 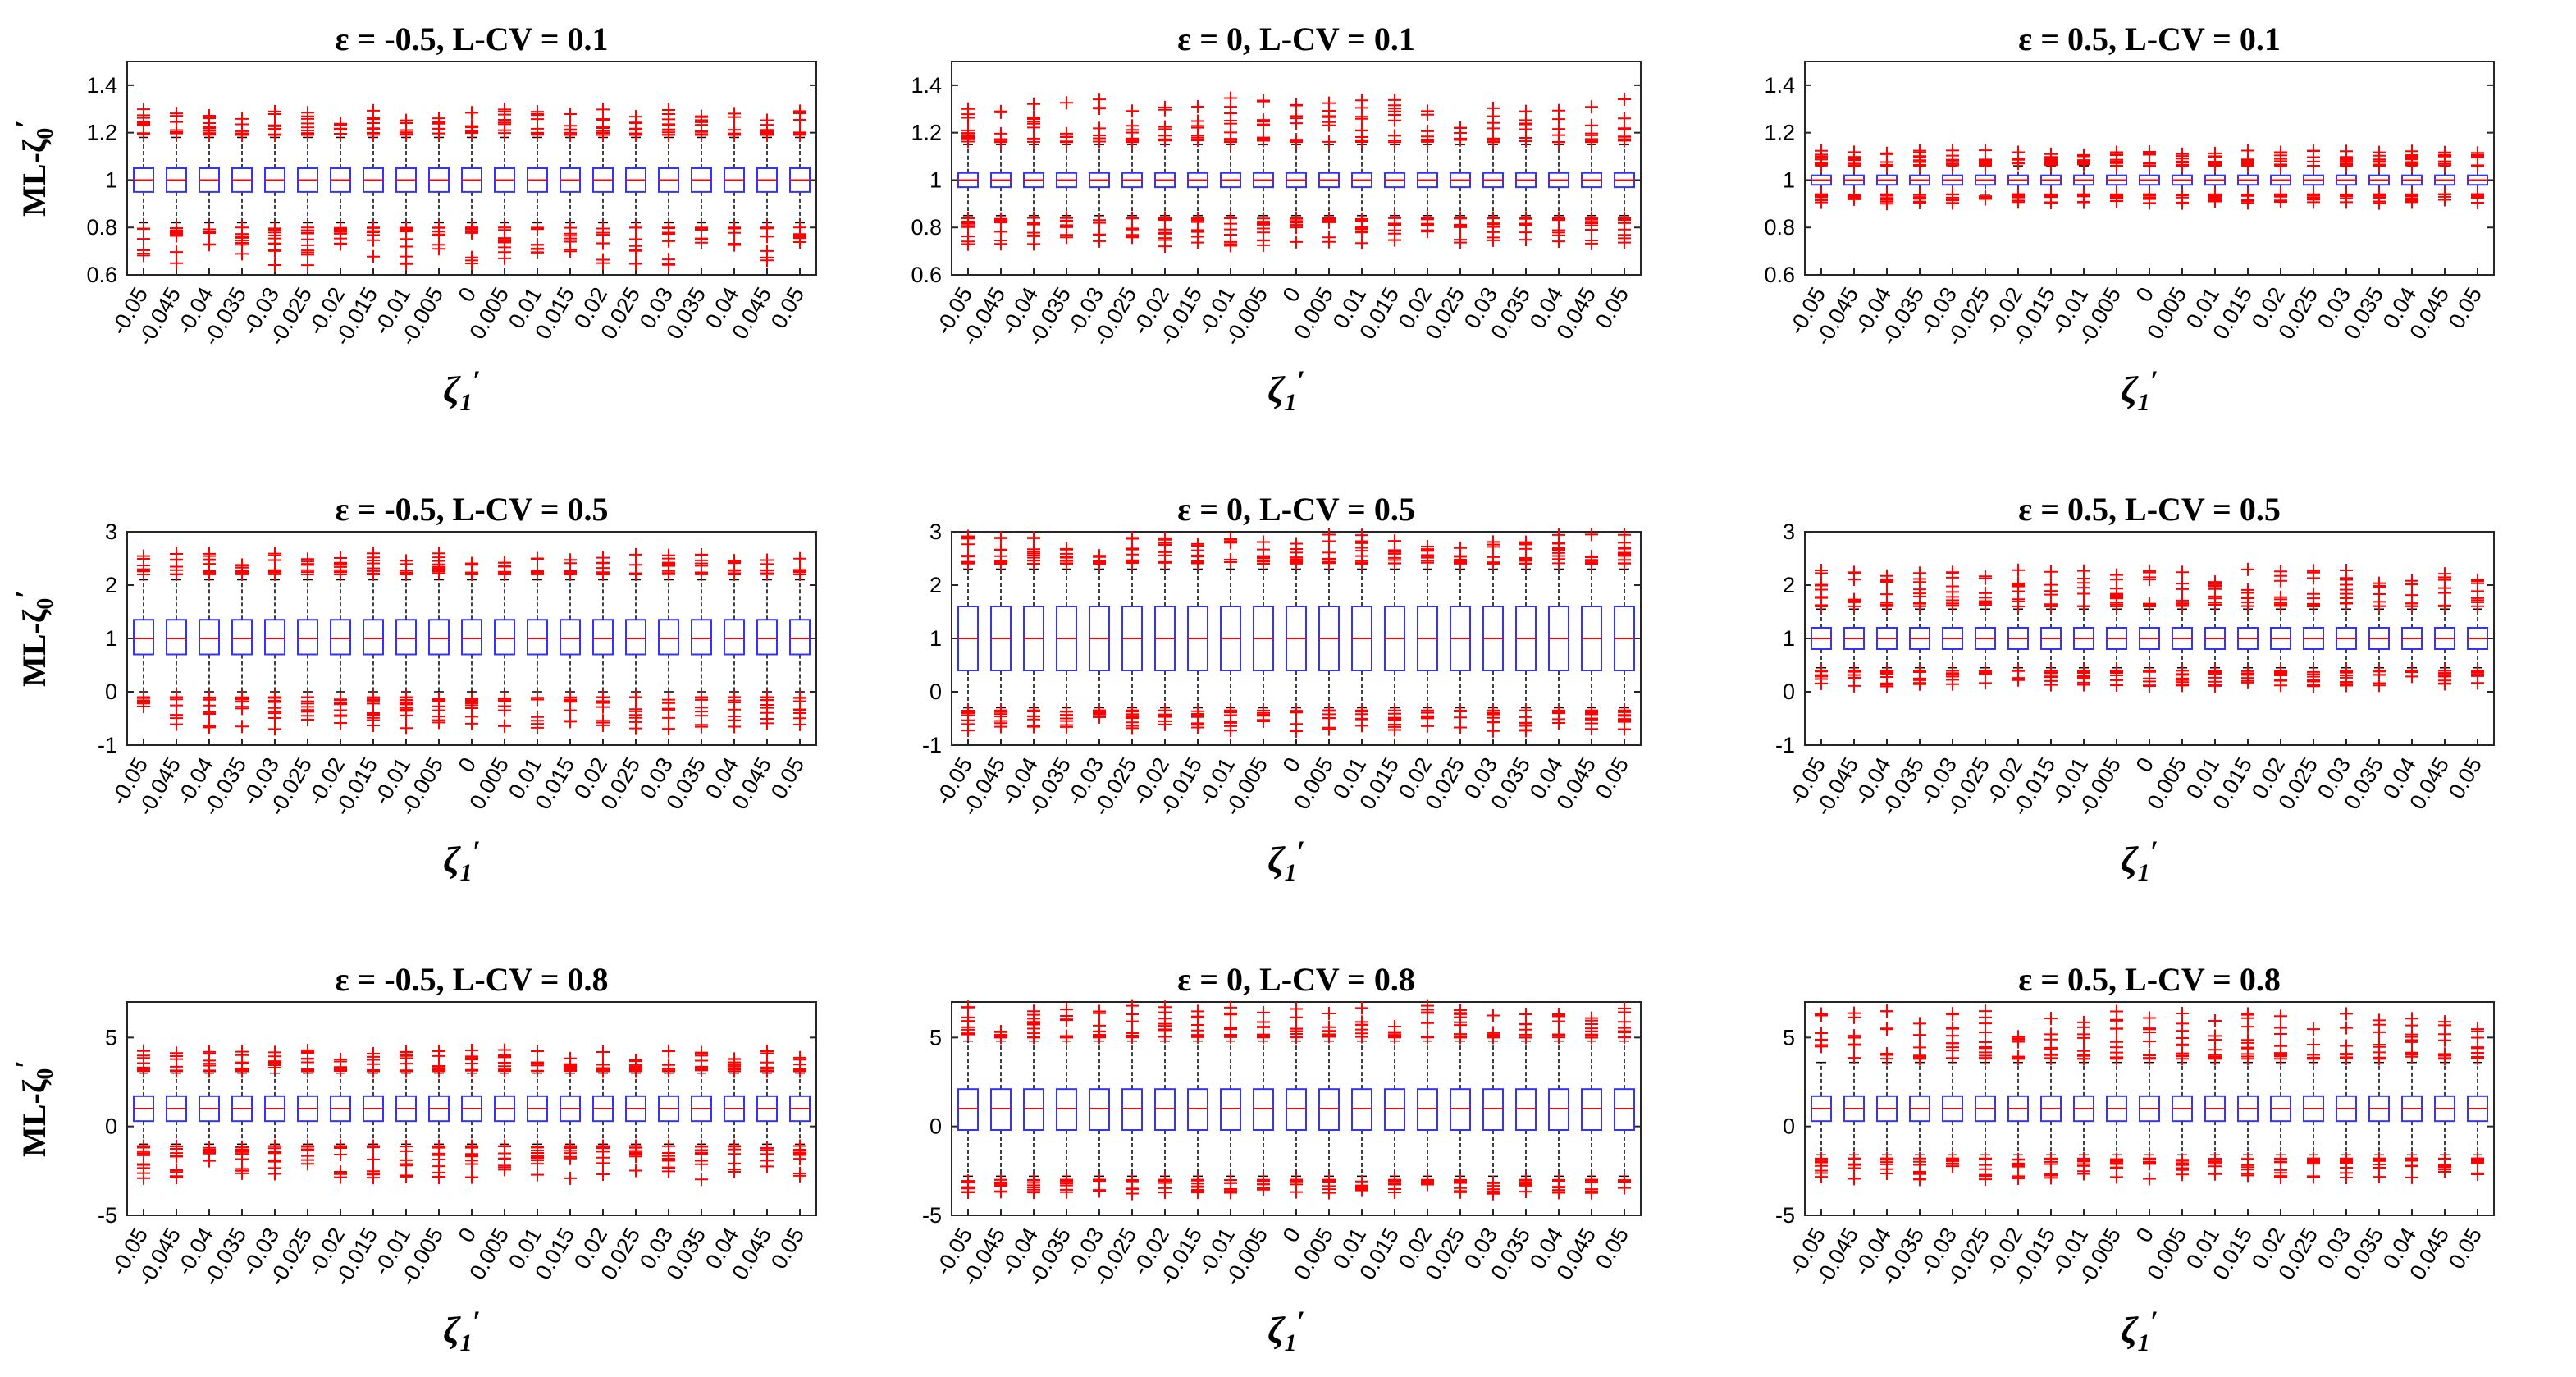 What do you see at coordinates (1780, 85) in the screenshot?
I see `y-tick-label: 1.4` at bounding box center [1780, 85].